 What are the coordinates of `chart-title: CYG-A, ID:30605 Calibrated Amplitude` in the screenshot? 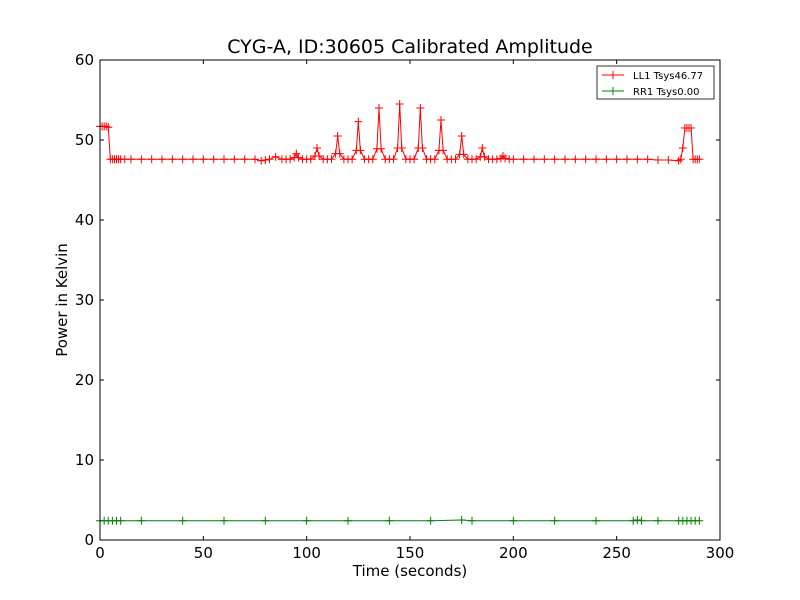 It's located at (409, 47).